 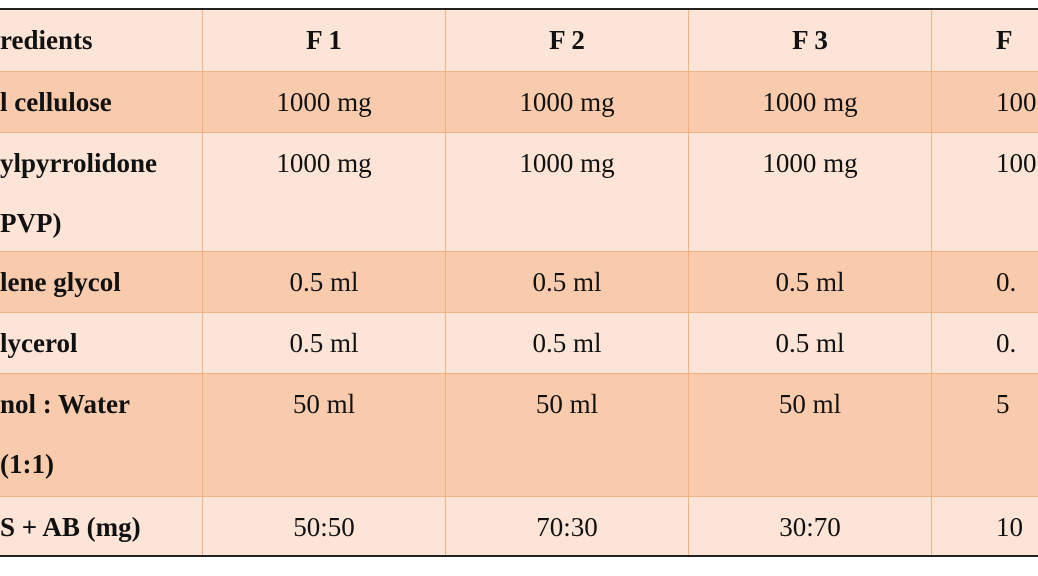 I want to click on row-label: lene glycol, so click(x=101, y=282).